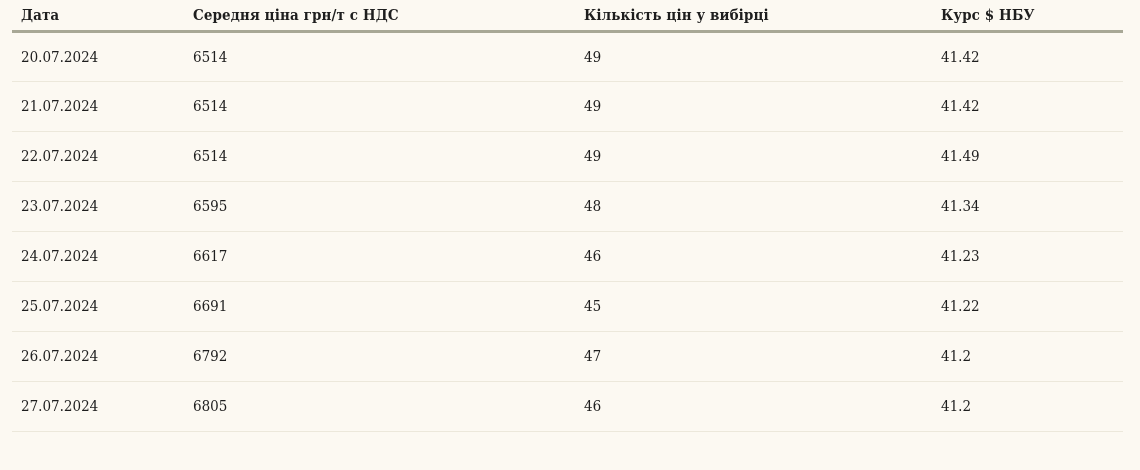  Describe the element at coordinates (102, 406) in the screenshot. I see `cell-date: 27.07.2024` at that location.